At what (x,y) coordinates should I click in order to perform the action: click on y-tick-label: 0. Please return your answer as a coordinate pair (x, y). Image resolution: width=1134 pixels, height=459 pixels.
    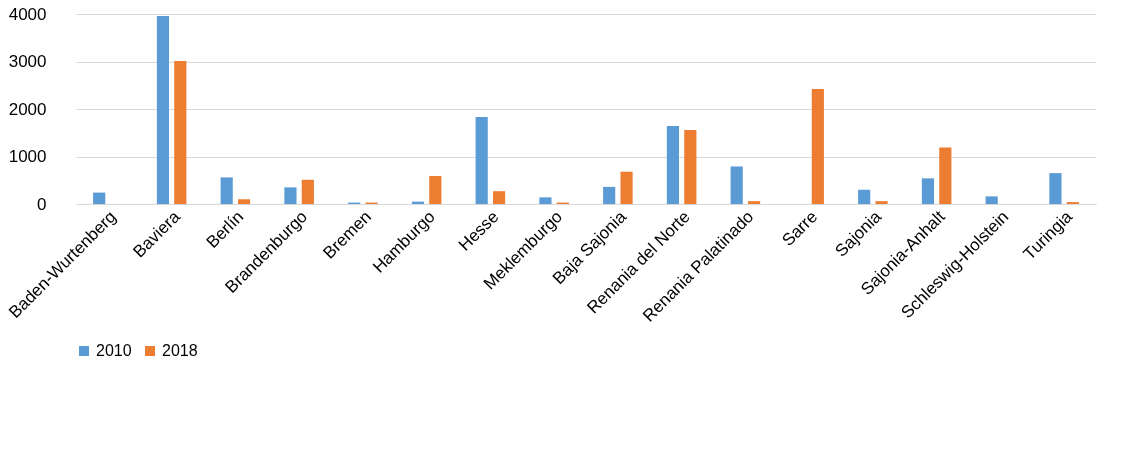
    Looking at the image, I should click on (42, 204).